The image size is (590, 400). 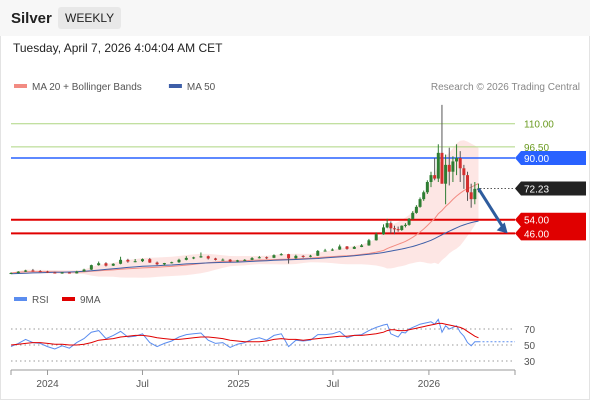 I want to click on rsi-line, so click(x=244, y=334).